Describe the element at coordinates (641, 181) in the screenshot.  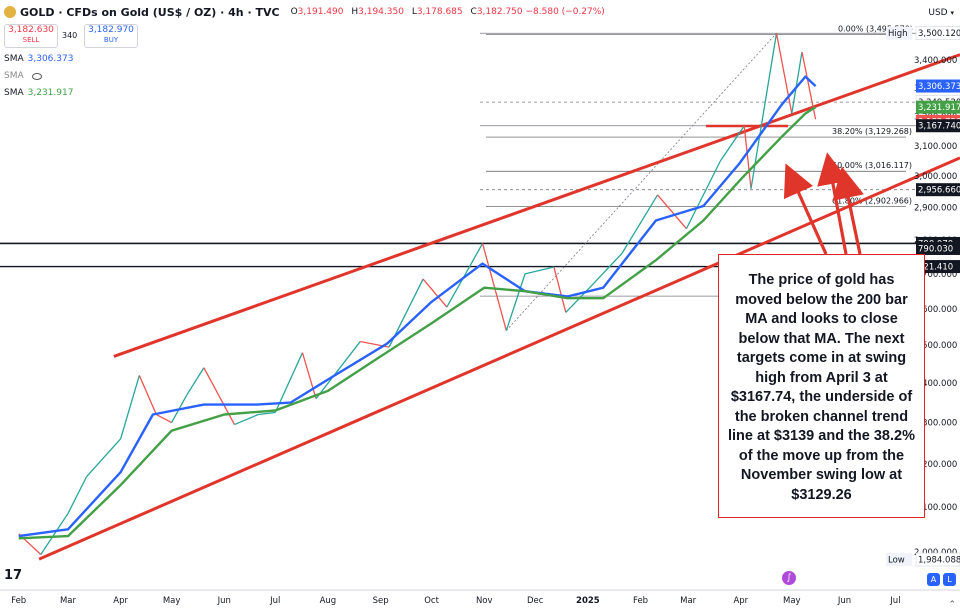
I see `fib-swing-line` at that location.